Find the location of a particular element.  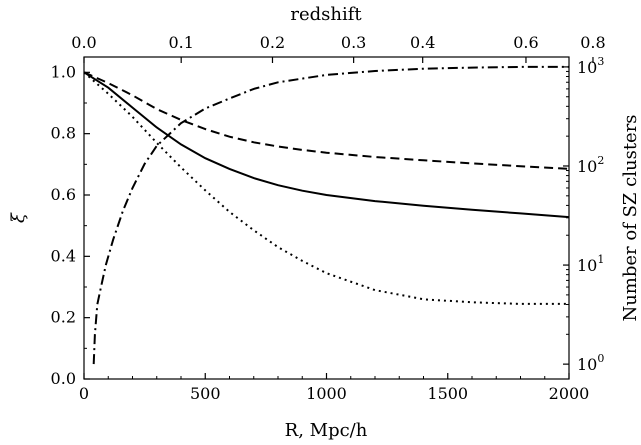

top-tick-label: 0.4 is located at coordinates (422, 42).